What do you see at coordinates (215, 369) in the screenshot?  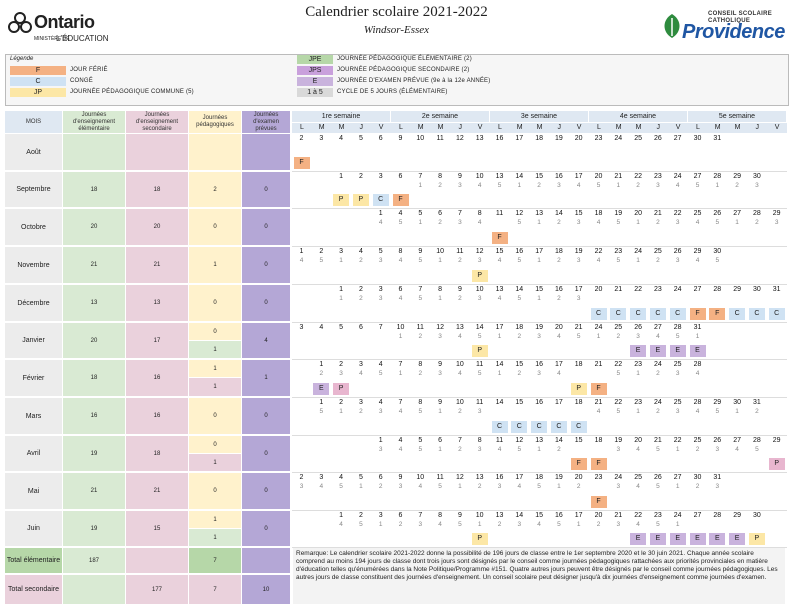 I see `month-ped: 1` at bounding box center [215, 369].